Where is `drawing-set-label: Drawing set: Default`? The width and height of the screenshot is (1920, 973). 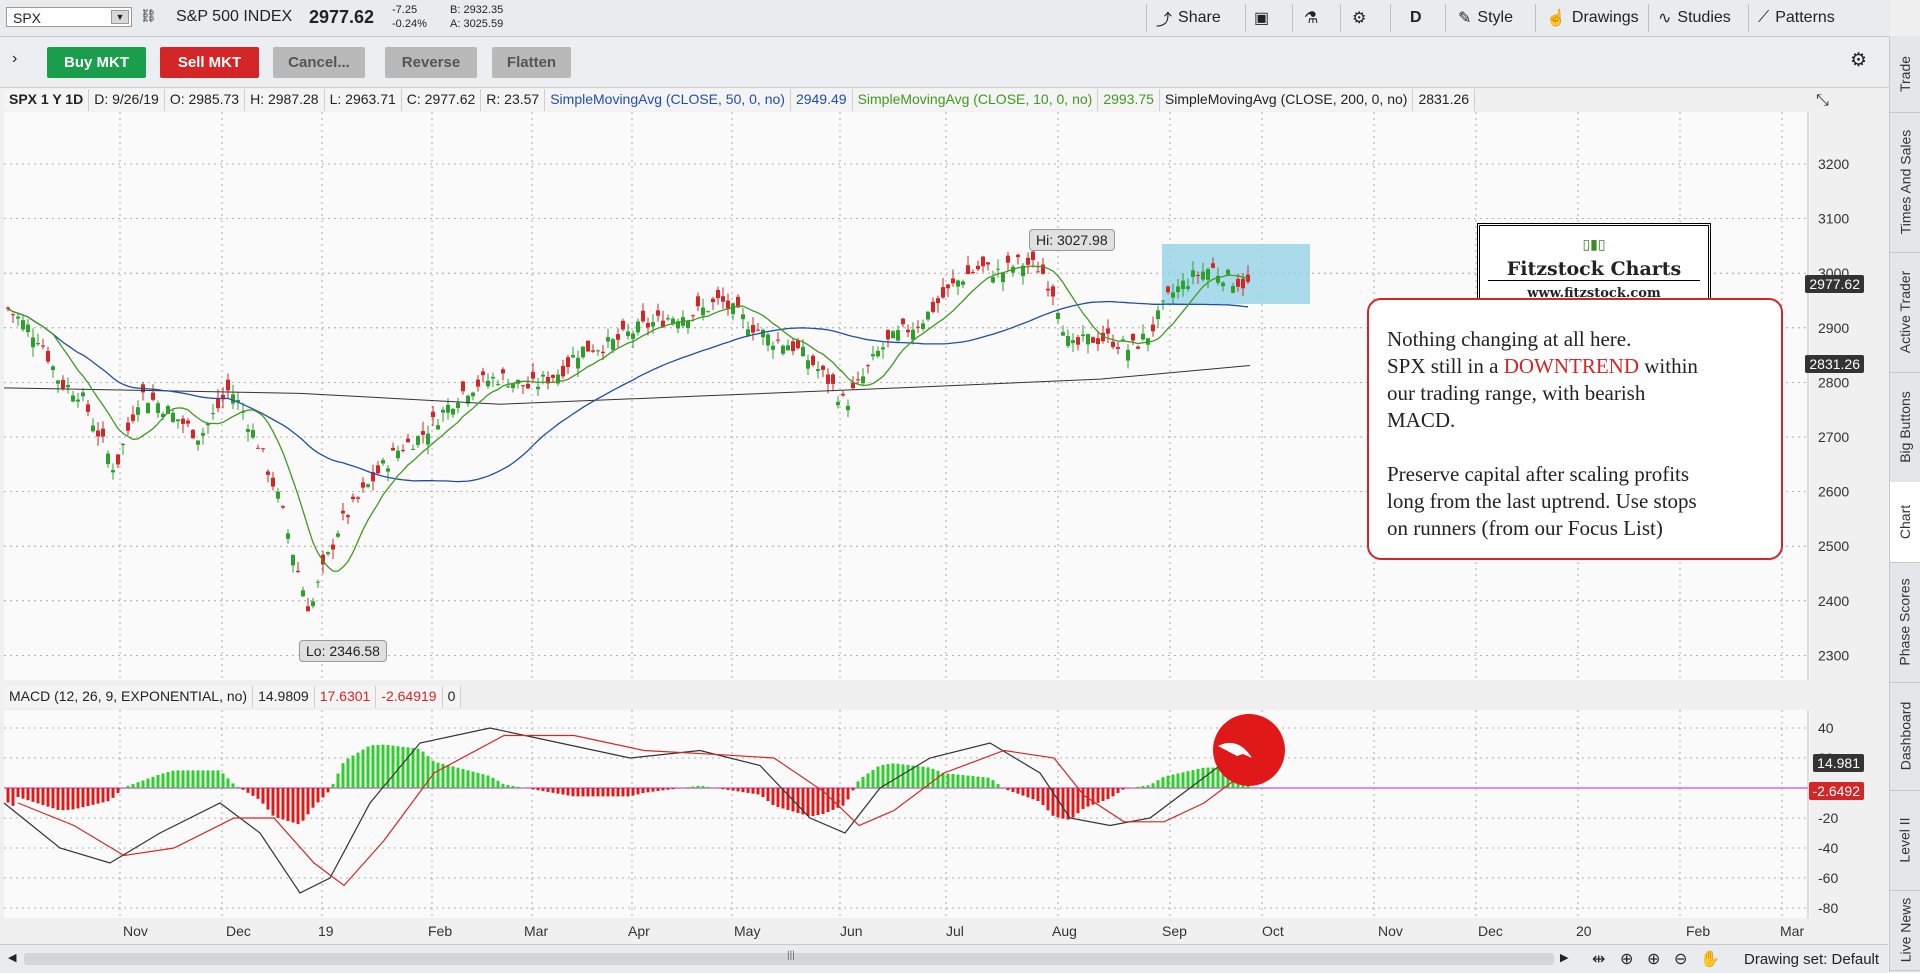 drawing-set-label: Drawing set: Default is located at coordinates (1811, 959).